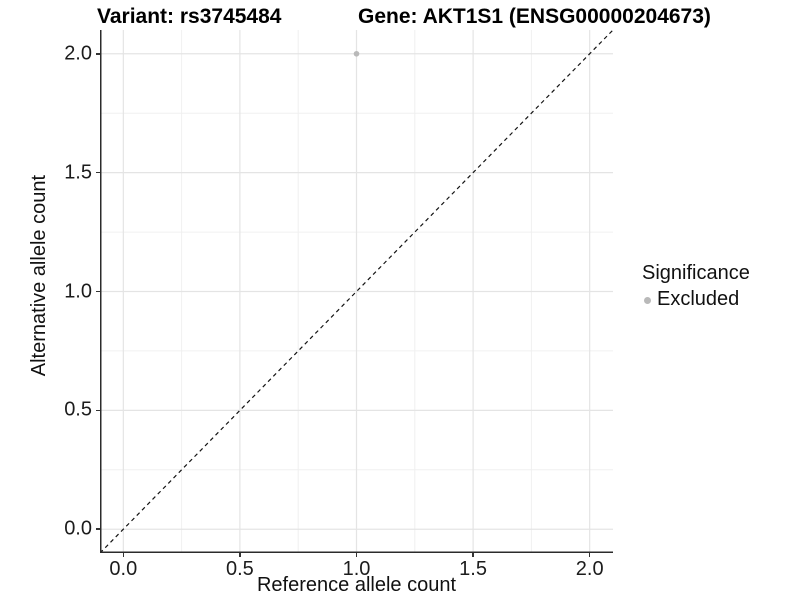 This screenshot has width=800, height=600. What do you see at coordinates (39, 276) in the screenshot?
I see `y-axis-title: Alternative allele count` at bounding box center [39, 276].